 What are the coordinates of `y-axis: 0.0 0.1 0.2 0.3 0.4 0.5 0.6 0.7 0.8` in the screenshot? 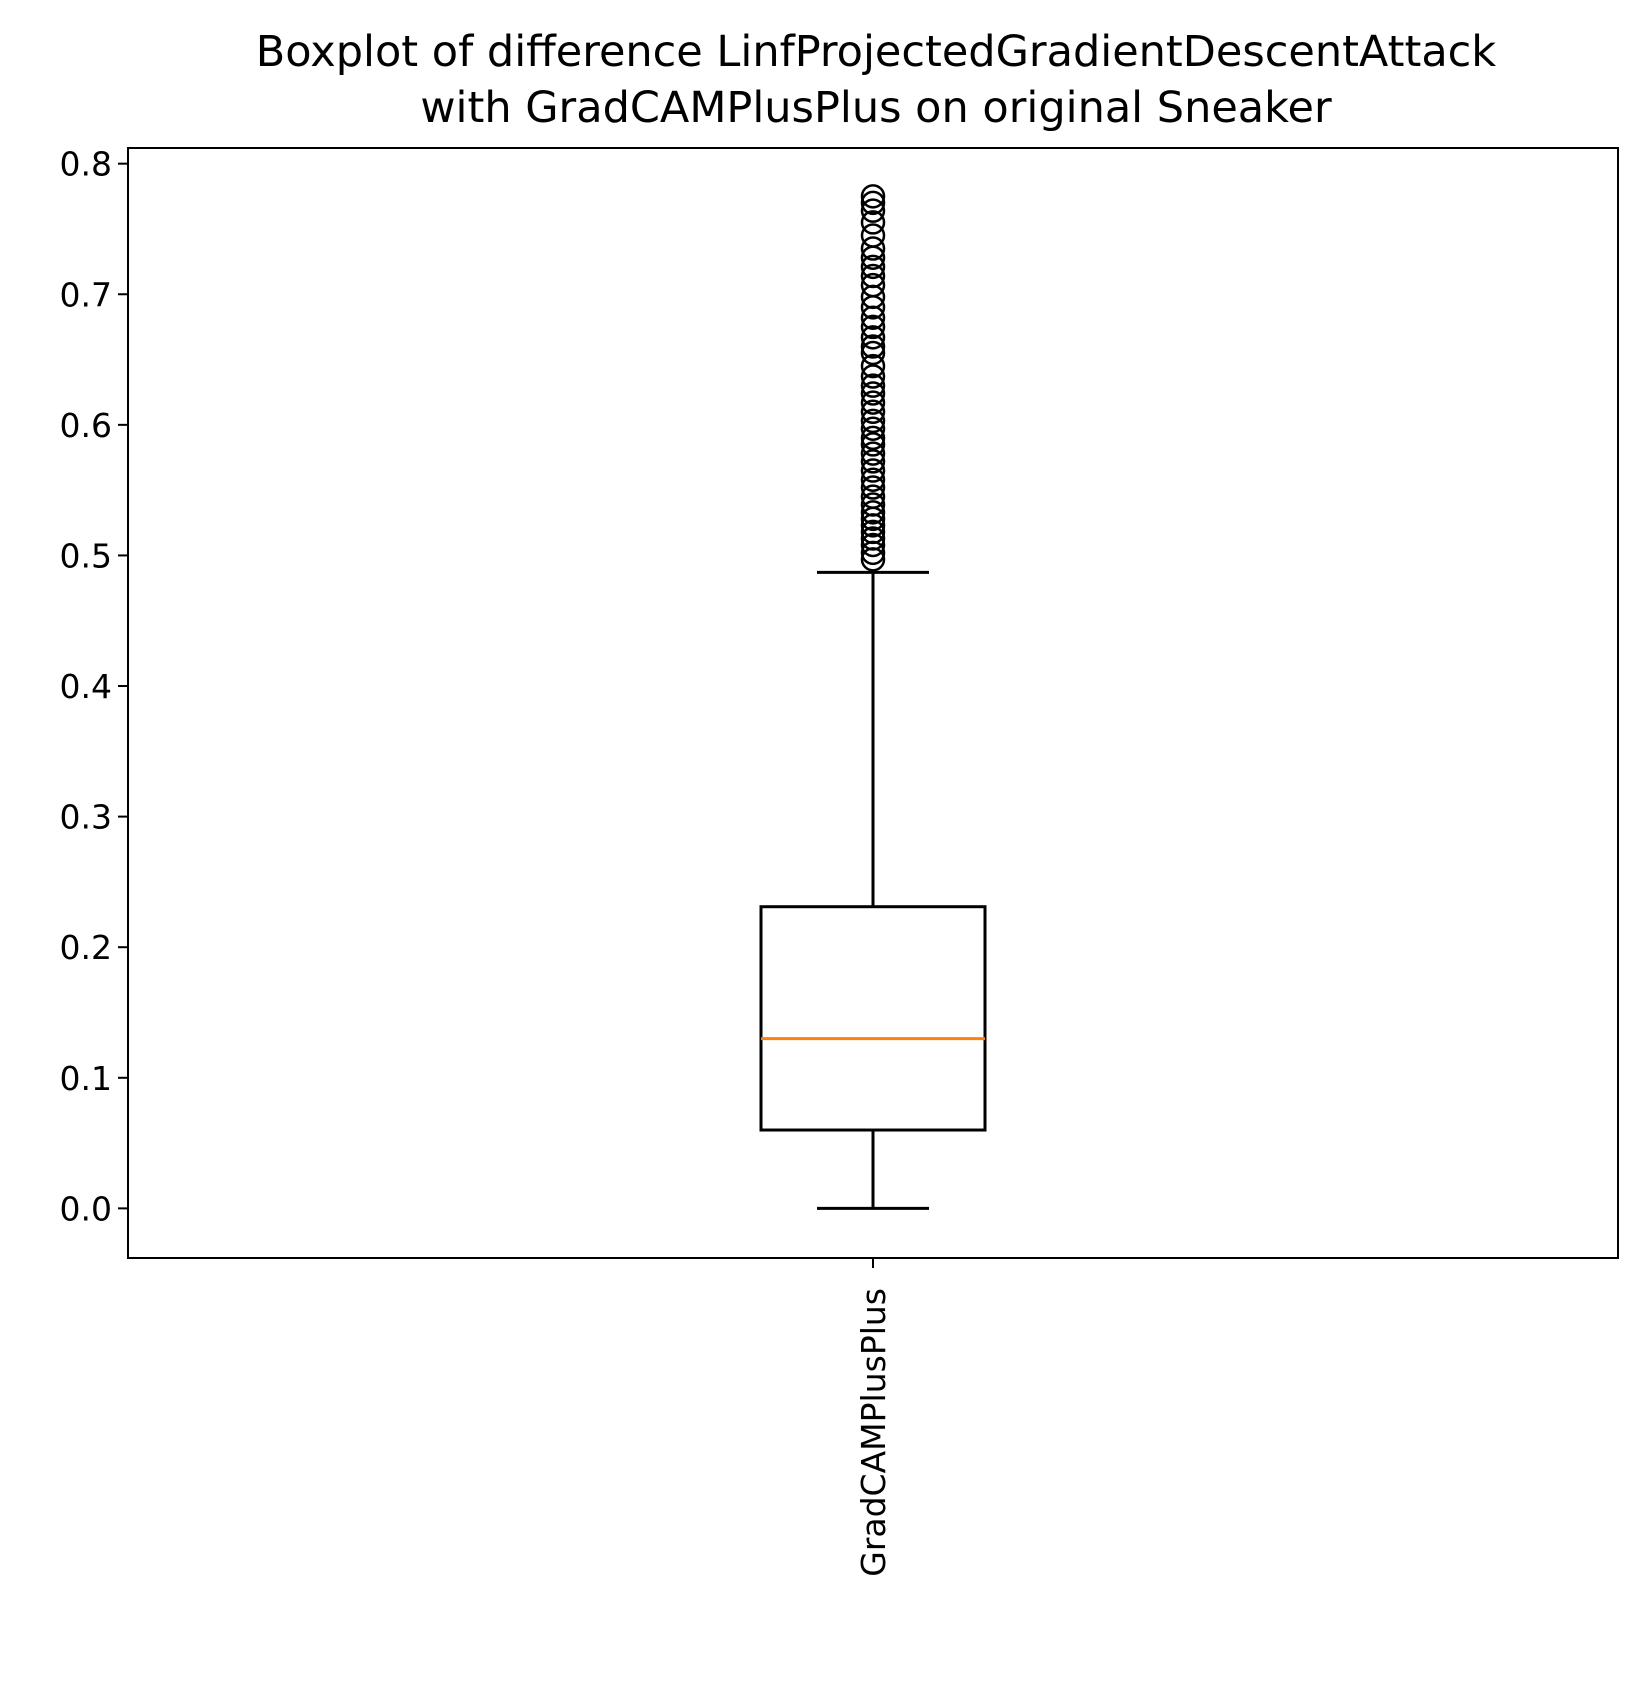 It's located at (94, 686).